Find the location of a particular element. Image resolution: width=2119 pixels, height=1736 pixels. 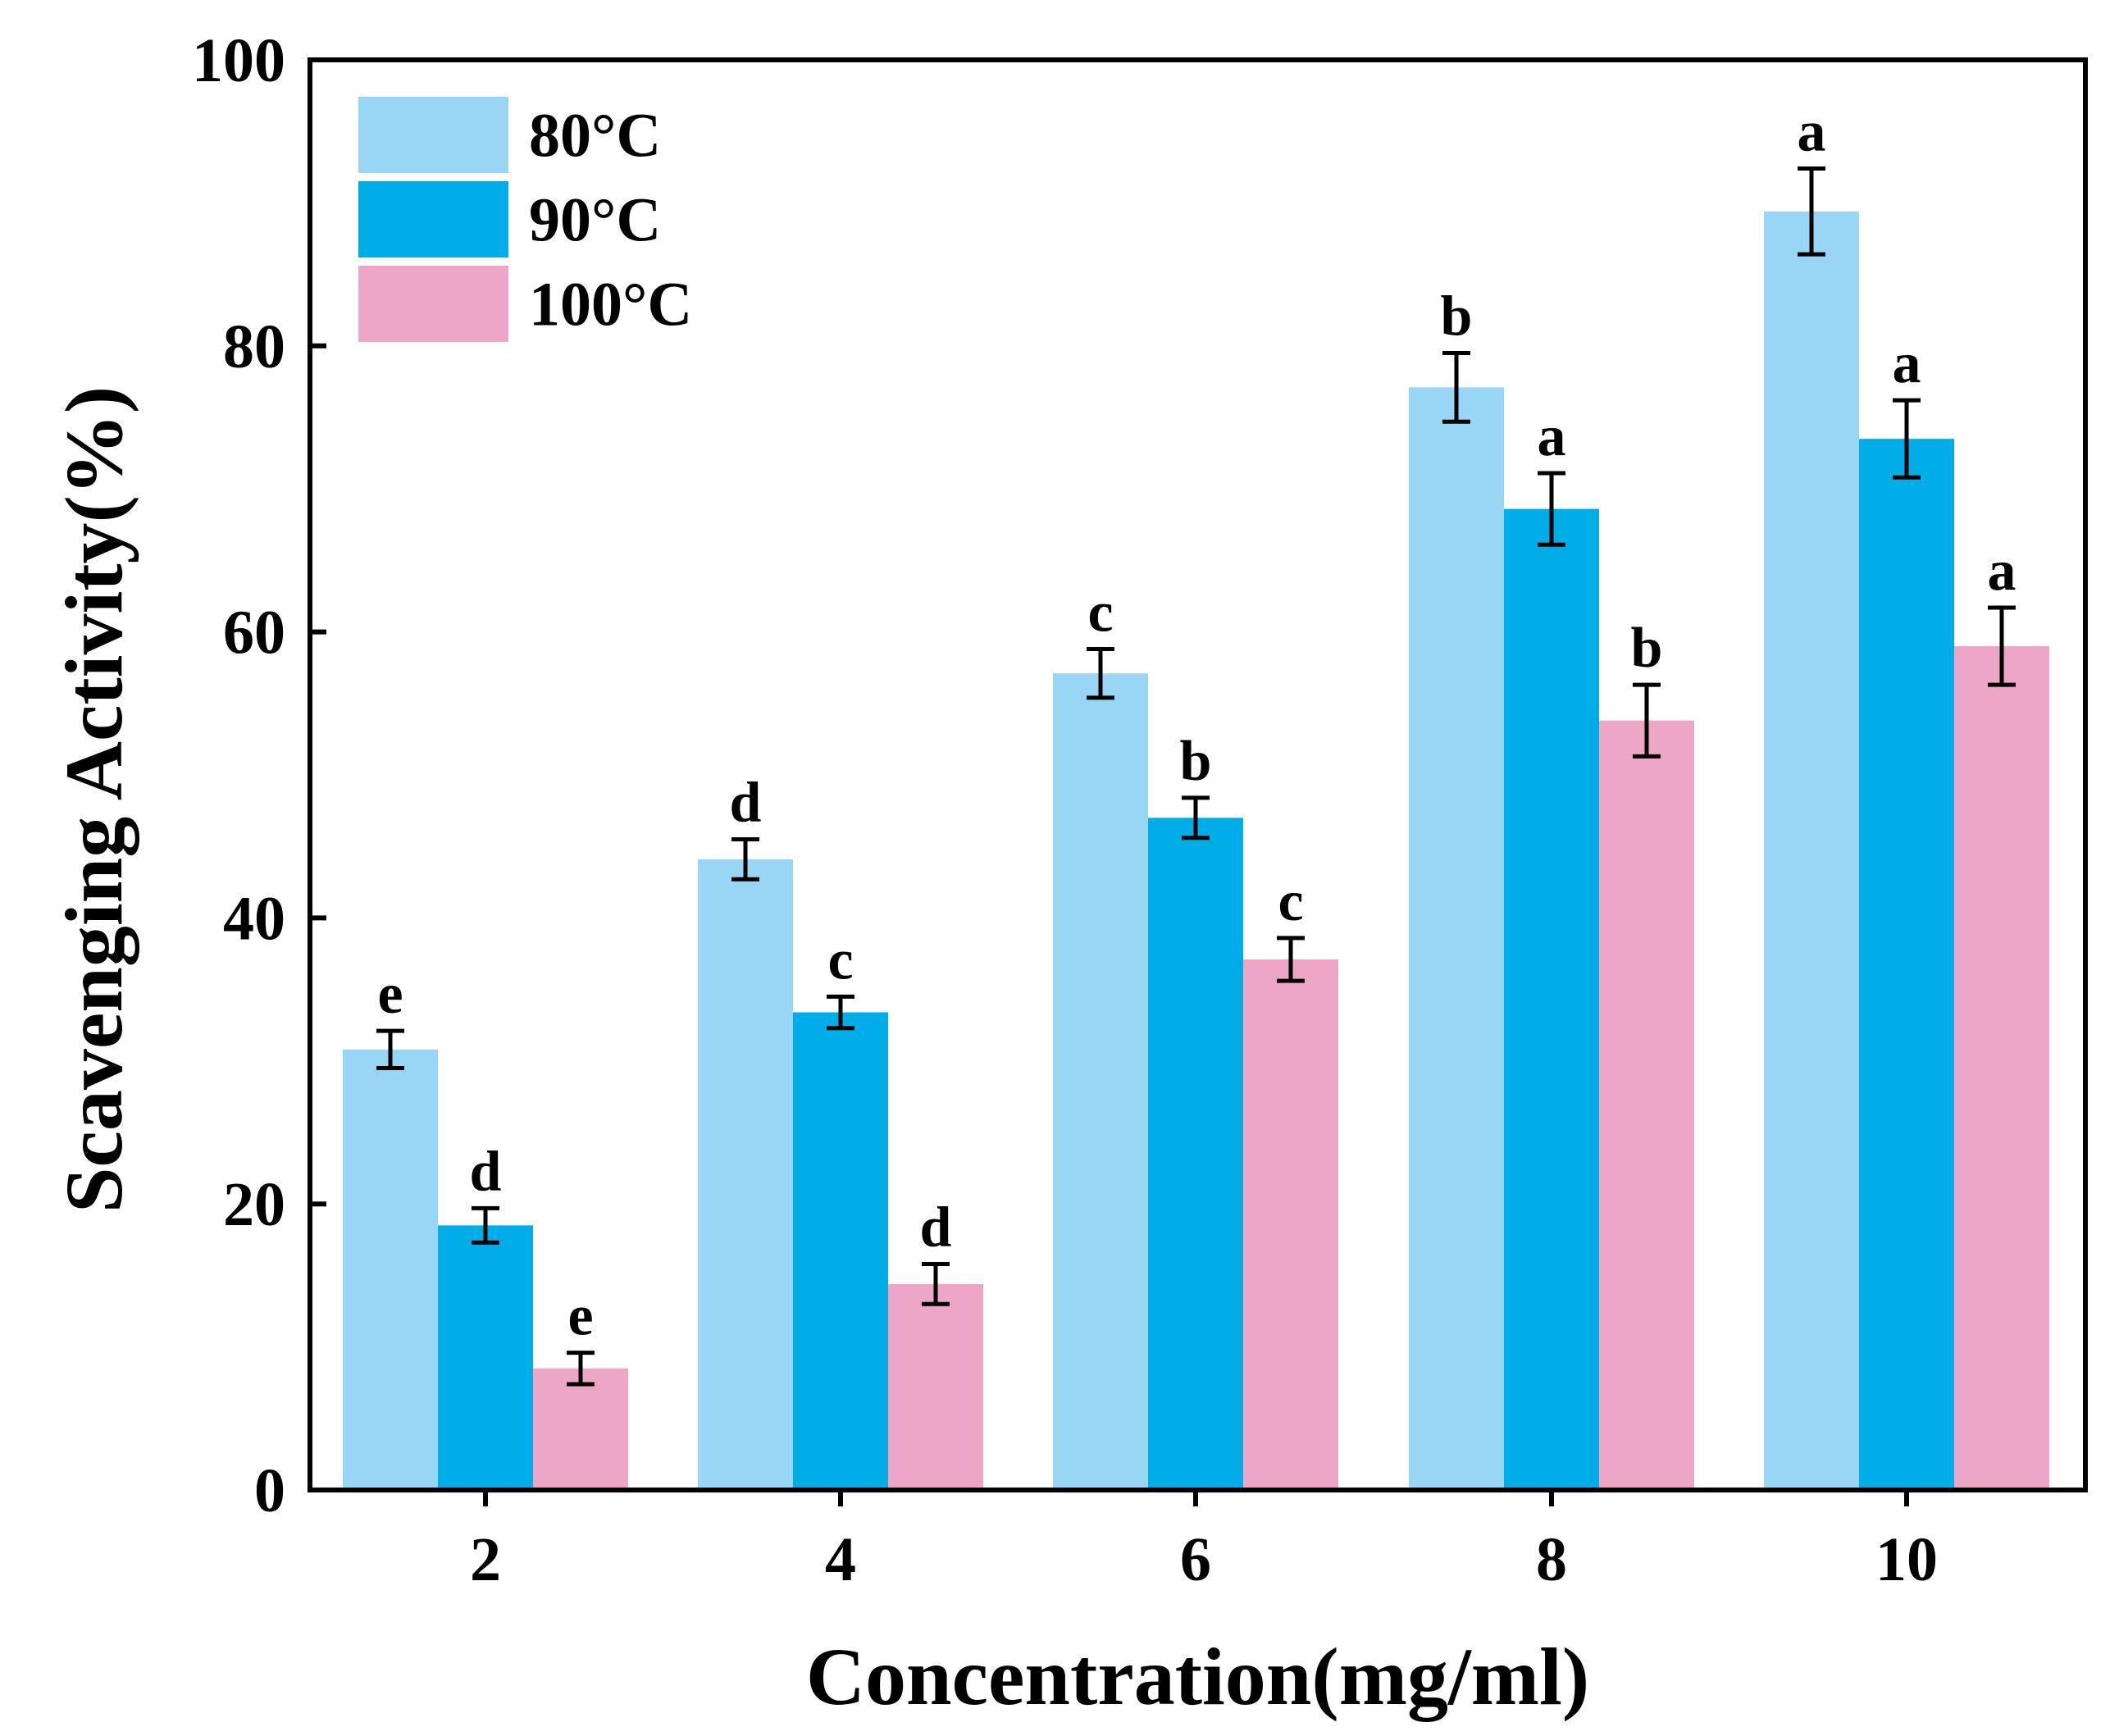

y-tick-label: 100 is located at coordinates (238, 61).